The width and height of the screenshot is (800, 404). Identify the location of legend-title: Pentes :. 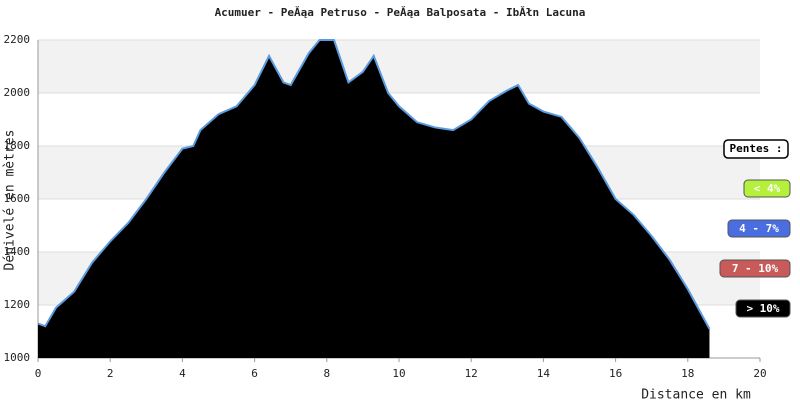
(756, 148).